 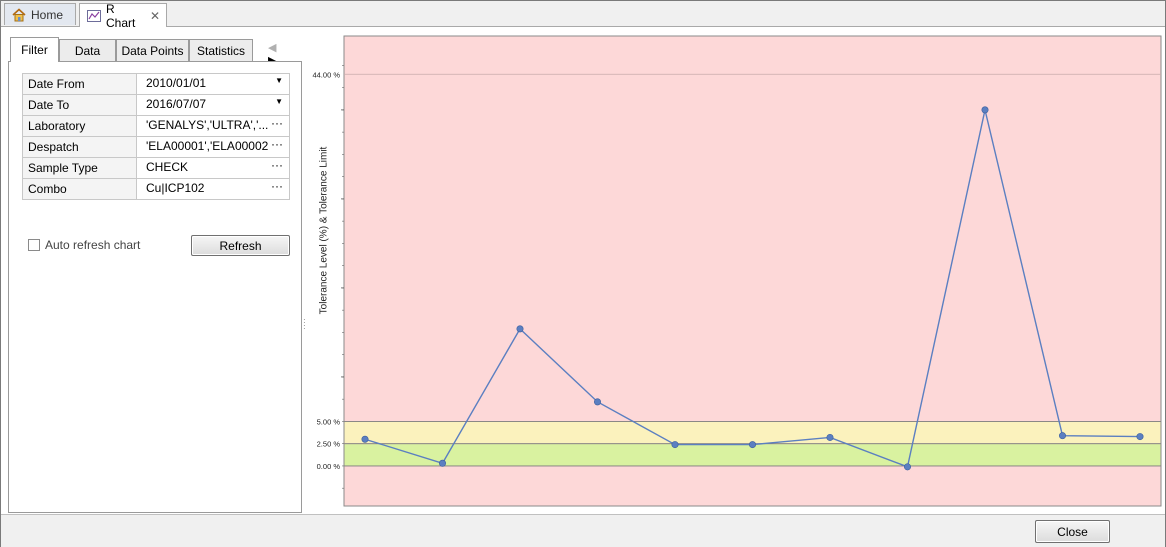 I want to click on auto-refresh-option: Auto refresh chart, so click(x=84, y=245).